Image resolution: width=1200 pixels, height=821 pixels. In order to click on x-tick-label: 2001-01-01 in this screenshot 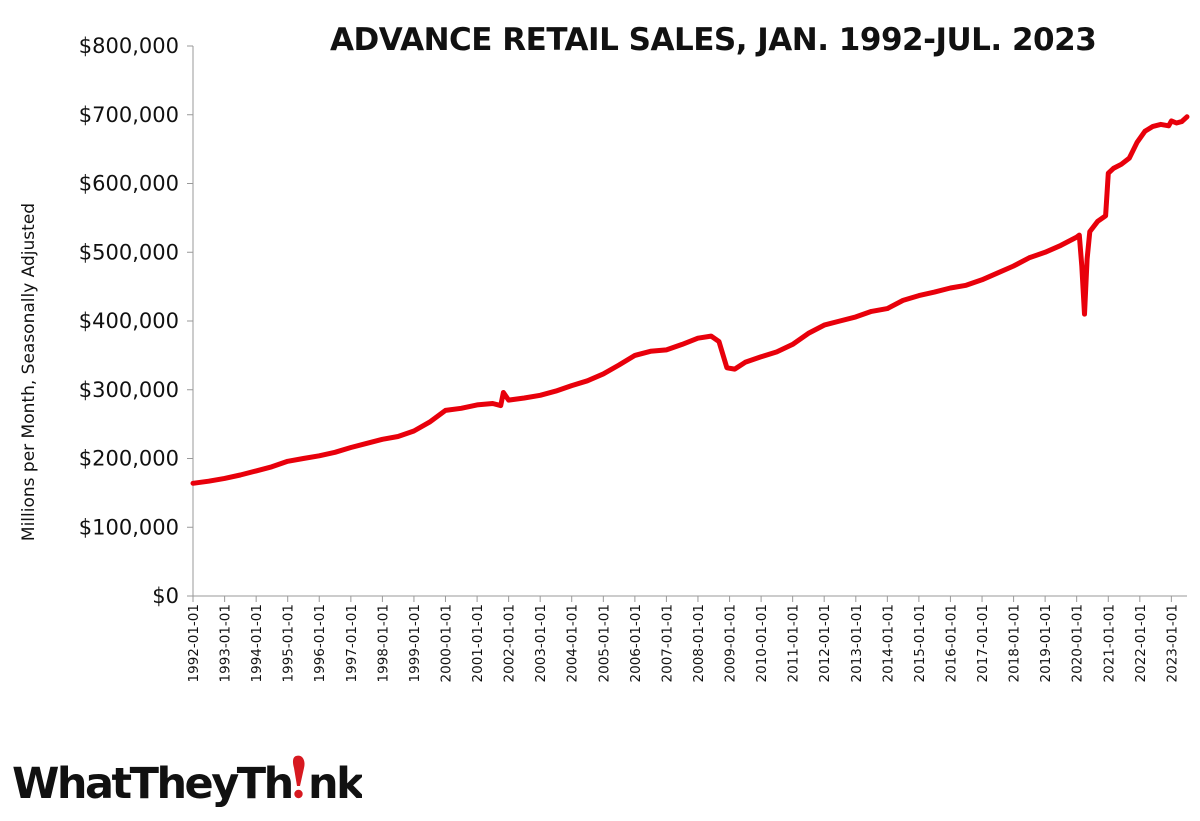, I will do `click(478, 643)`.